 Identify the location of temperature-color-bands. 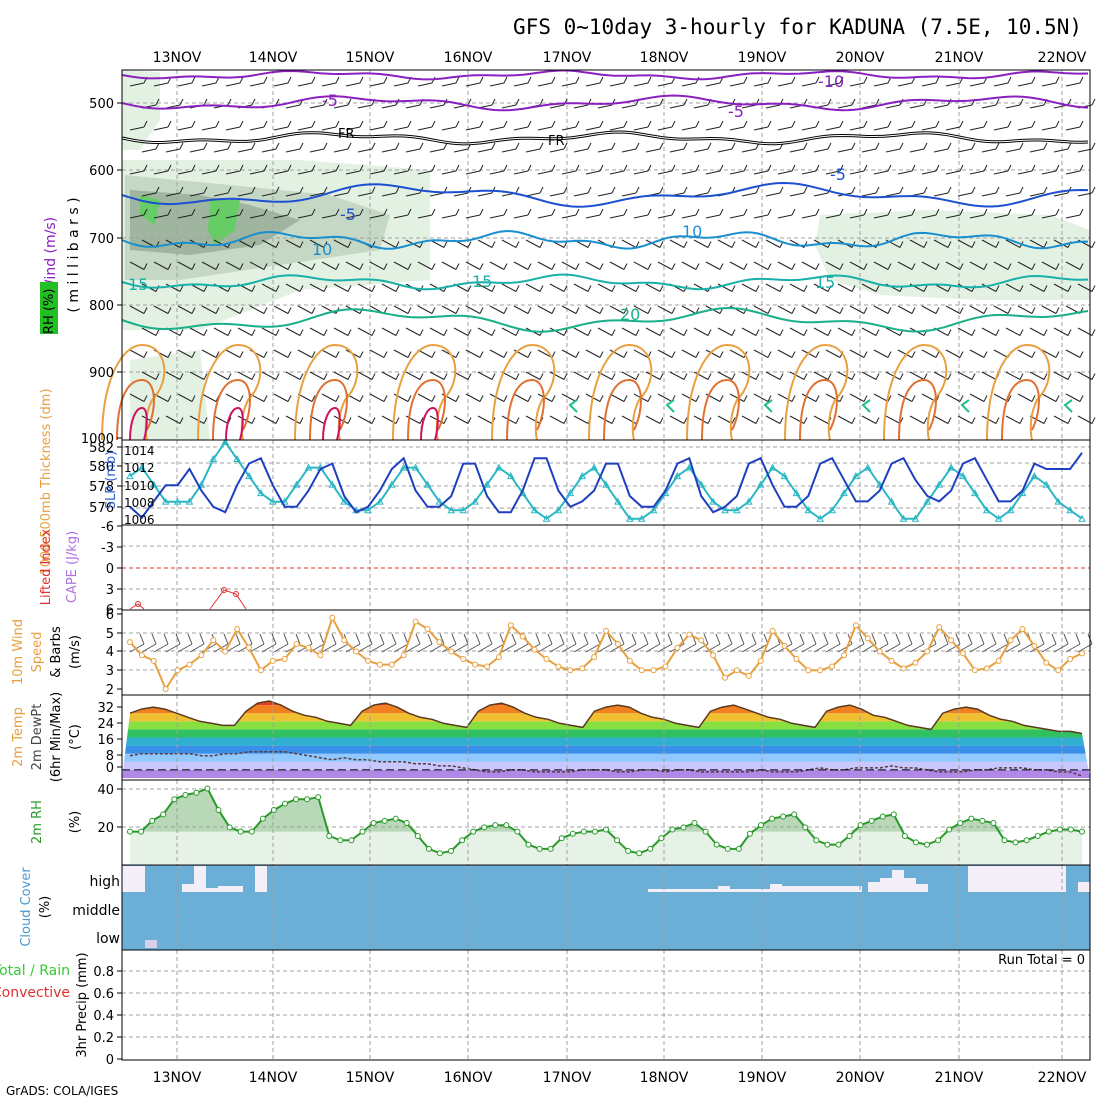
(606, 739).